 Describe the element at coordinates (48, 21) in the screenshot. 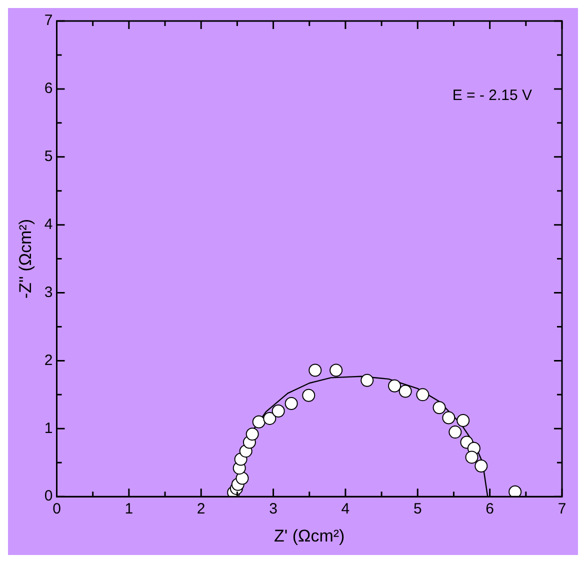

I see `y-tick-label: 7` at that location.